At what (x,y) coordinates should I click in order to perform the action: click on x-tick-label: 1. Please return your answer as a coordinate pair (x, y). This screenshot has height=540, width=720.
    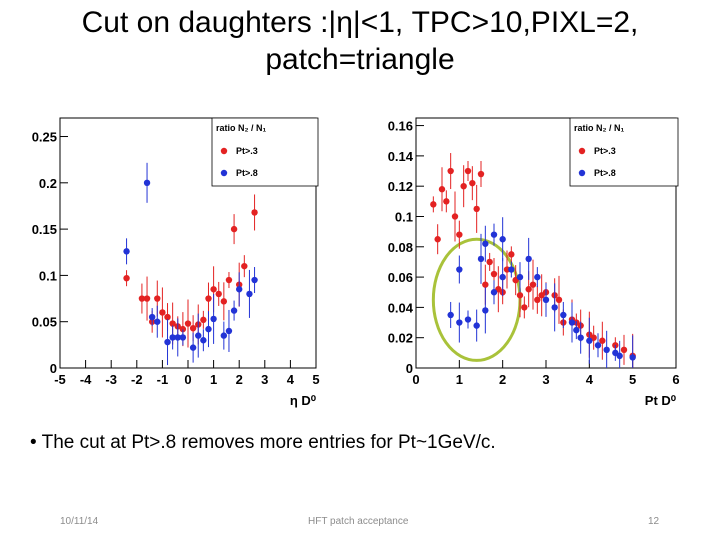
    Looking at the image, I should click on (213, 379).